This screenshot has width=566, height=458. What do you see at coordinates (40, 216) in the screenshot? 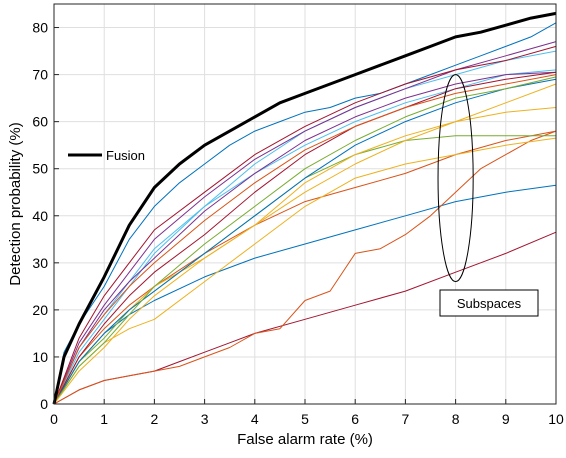
I see `y-tick-label: 40` at bounding box center [40, 216].